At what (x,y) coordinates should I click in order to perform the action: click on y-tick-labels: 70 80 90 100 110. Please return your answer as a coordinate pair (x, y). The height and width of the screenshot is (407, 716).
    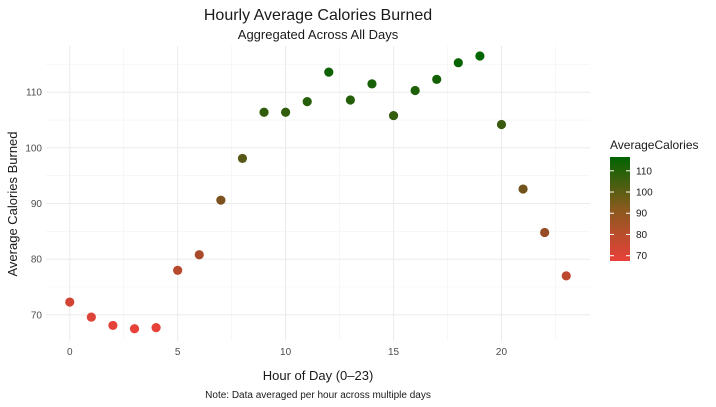
    Looking at the image, I should click on (33, 205).